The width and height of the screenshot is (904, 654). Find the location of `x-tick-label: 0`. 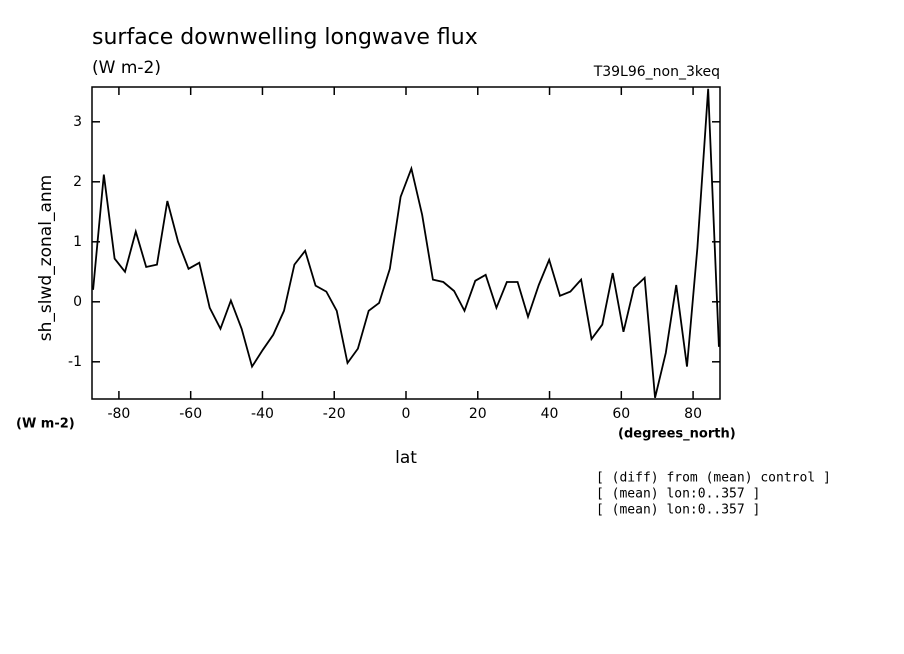

x-tick-label: 0 is located at coordinates (406, 414).